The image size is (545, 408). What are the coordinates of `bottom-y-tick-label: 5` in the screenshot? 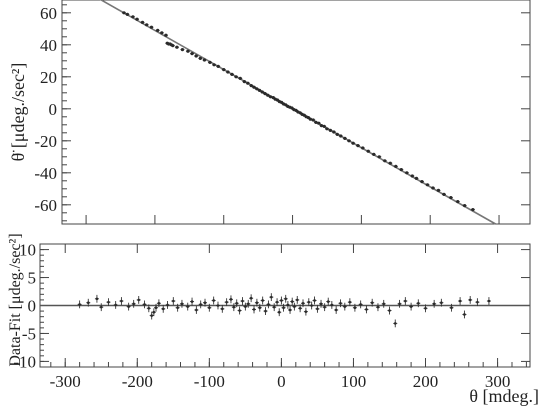 It's located at (32, 278).